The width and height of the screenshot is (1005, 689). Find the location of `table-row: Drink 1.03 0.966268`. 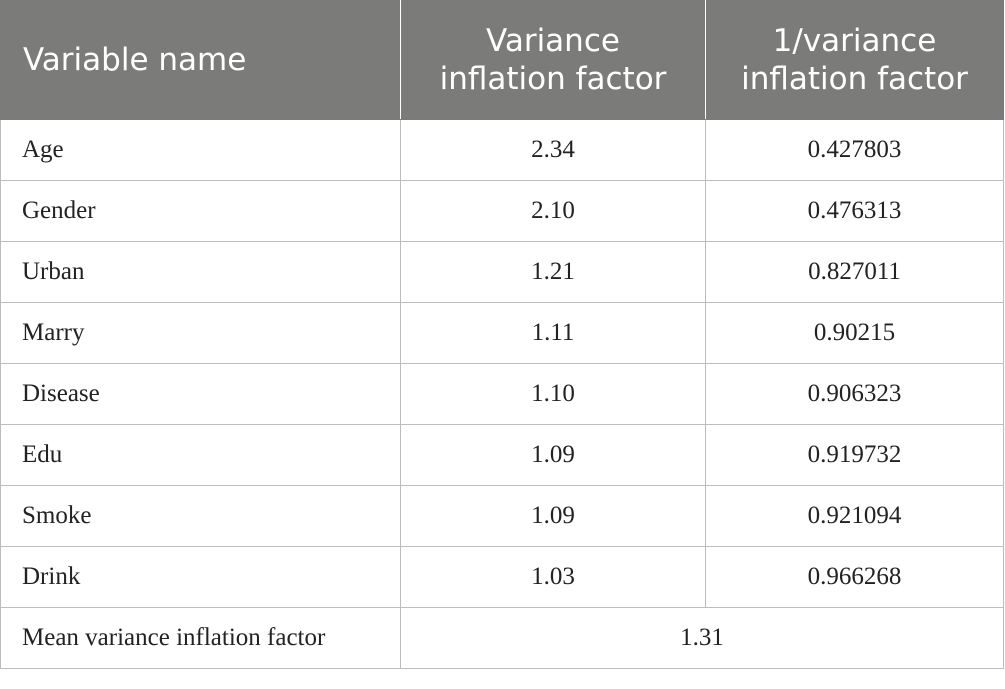

table-row: Drink 1.03 0.966268 is located at coordinates (502, 577).